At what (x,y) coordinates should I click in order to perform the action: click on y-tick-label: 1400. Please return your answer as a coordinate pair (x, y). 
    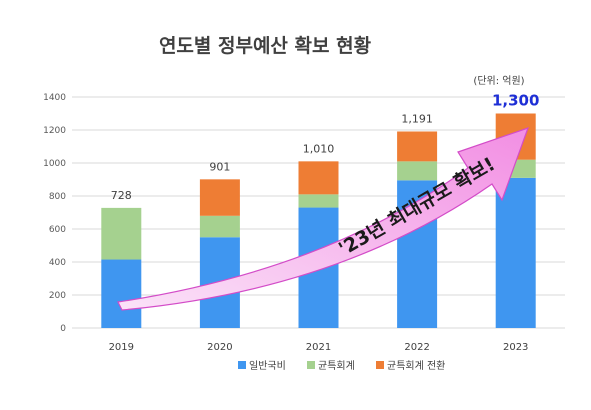
    Looking at the image, I should click on (54, 98).